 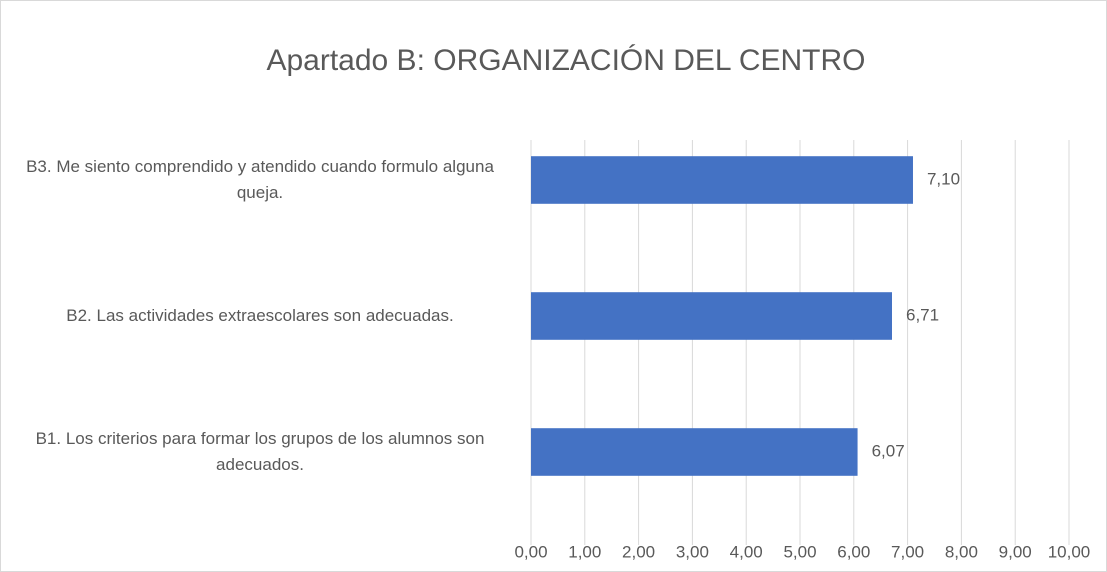 What do you see at coordinates (961, 551) in the screenshot?
I see `x-tick-label: 8,00` at bounding box center [961, 551].